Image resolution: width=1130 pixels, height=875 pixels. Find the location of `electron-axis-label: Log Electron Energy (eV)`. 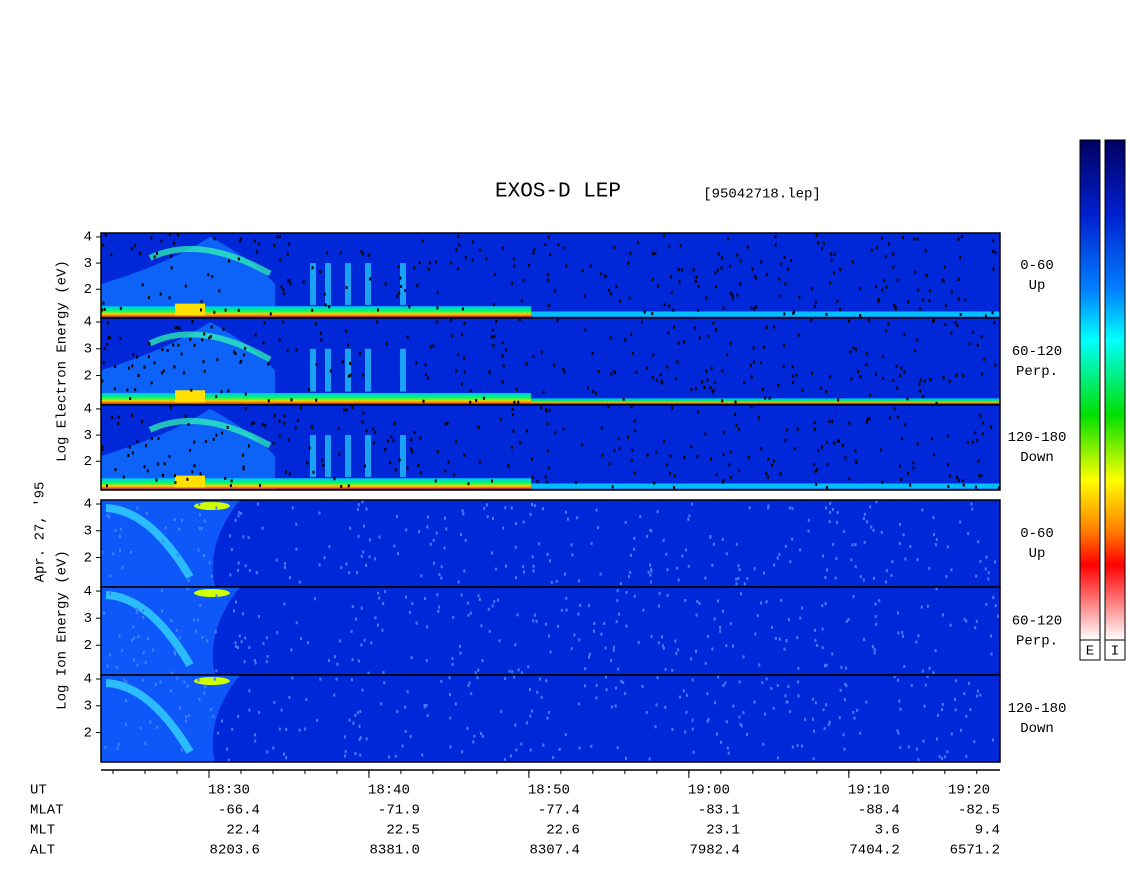

electron-axis-label: Log Electron Energy (eV) is located at coordinates (63, 361).